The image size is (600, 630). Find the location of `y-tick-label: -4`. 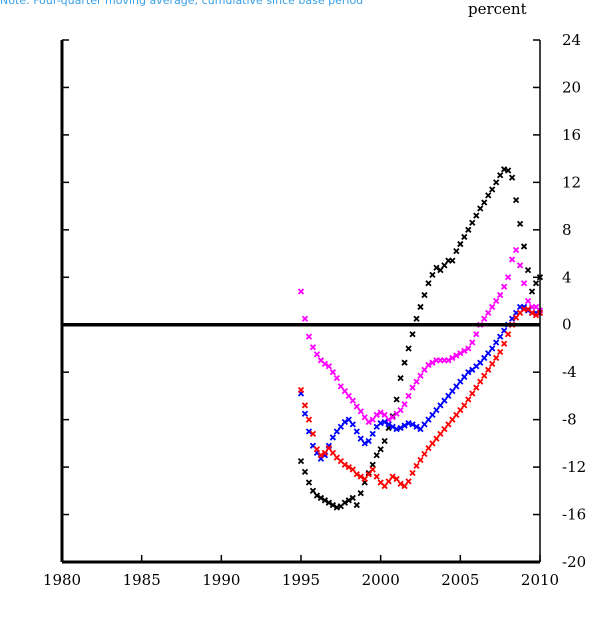

y-tick-label: -4 is located at coordinates (569, 372).